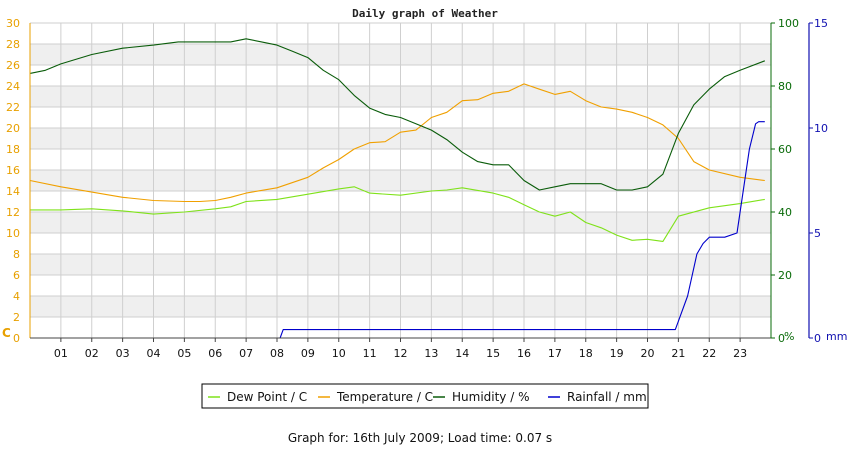  Describe the element at coordinates (821, 128) in the screenshot. I see `rain-tick-label: 10` at that location.